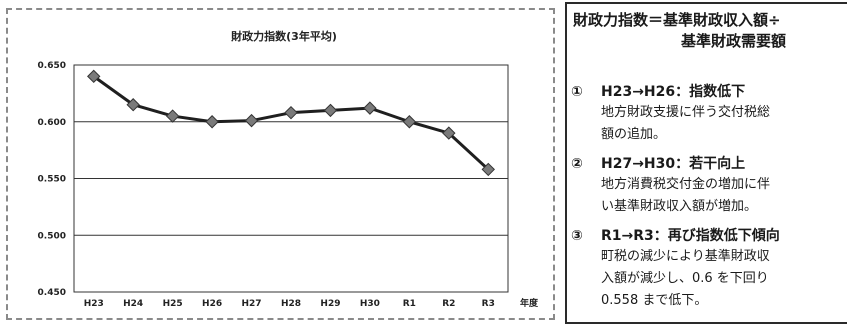 This screenshot has width=847, height=326. Describe the element at coordinates (734, 41) in the screenshot. I see `formula-line-2: 基準財政需要額` at that location.